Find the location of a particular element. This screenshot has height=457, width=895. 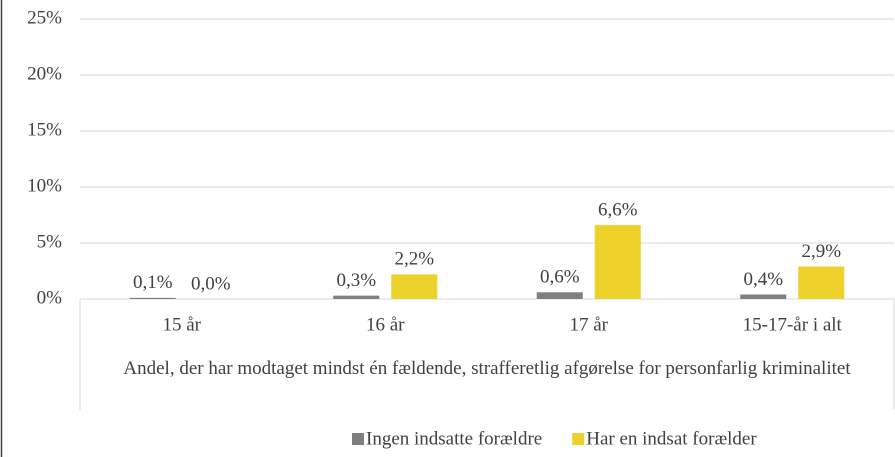

value-label: 0,0% is located at coordinates (211, 283).